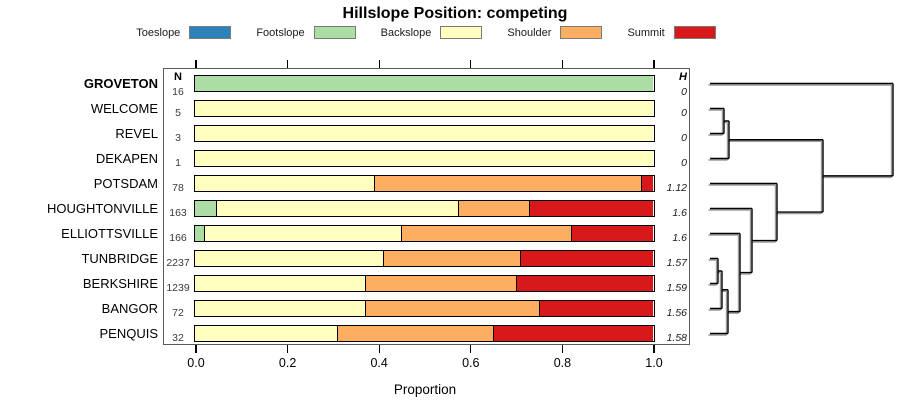 The image size is (900, 420). I want to click on stacked-bar-welcome, so click(424, 108).